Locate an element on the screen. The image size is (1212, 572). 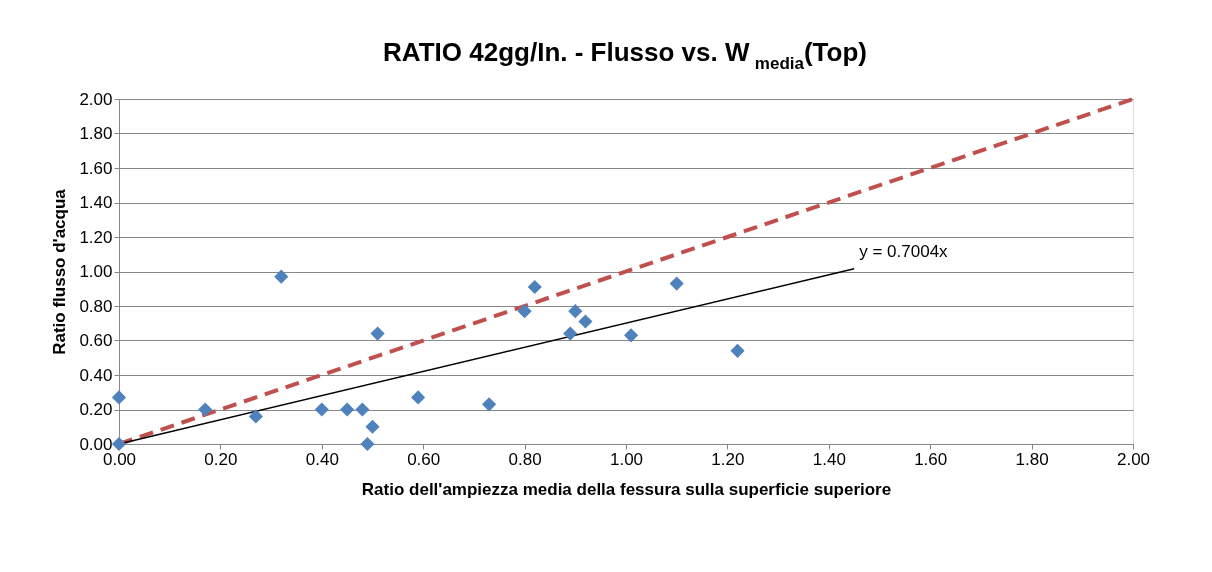
y-tick-label: 1.60 is located at coordinates (96, 168).